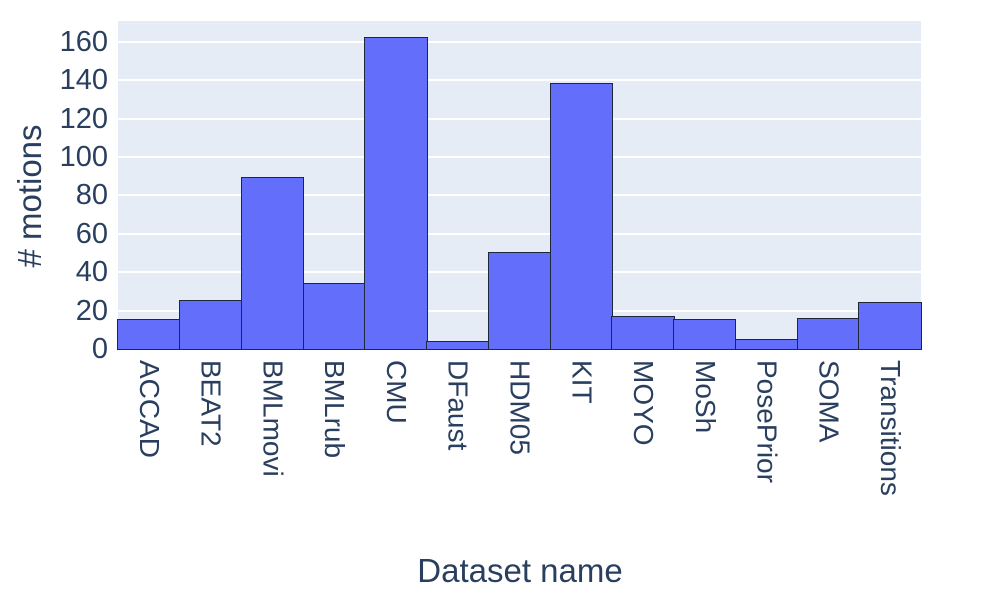 Image resolution: width=1000 pixels, height=600 pixels. Describe the element at coordinates (211, 325) in the screenshot. I see `bar-BEAT2` at that location.